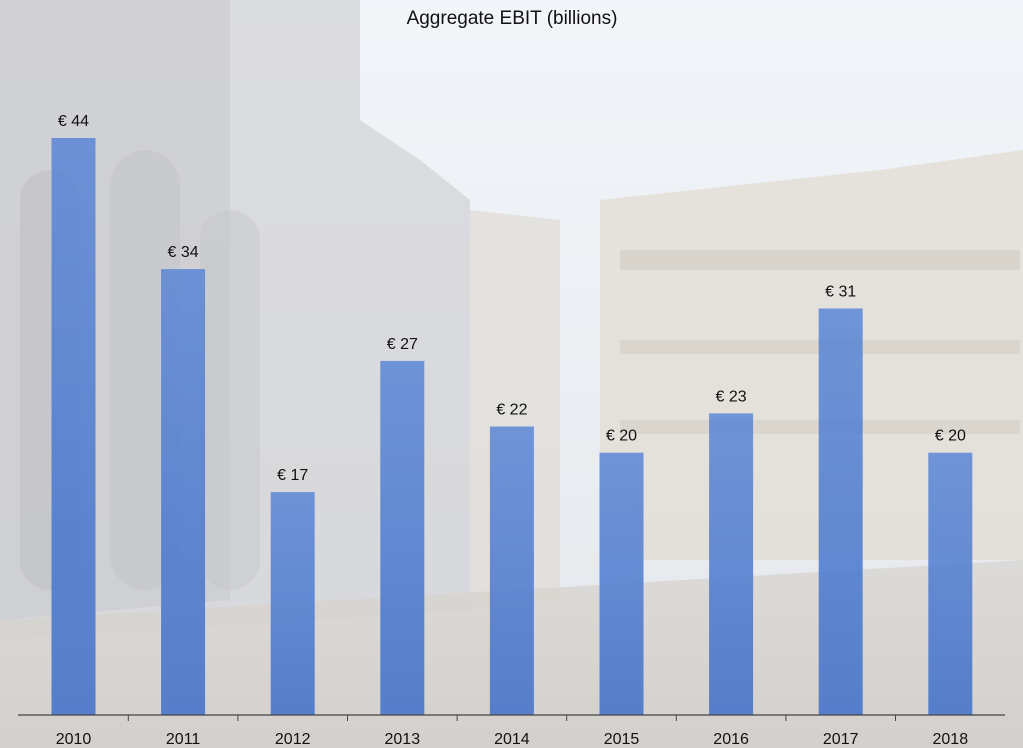 The image size is (1023, 748). What do you see at coordinates (950, 583) in the screenshot?
I see `bar-2018` at bounding box center [950, 583].